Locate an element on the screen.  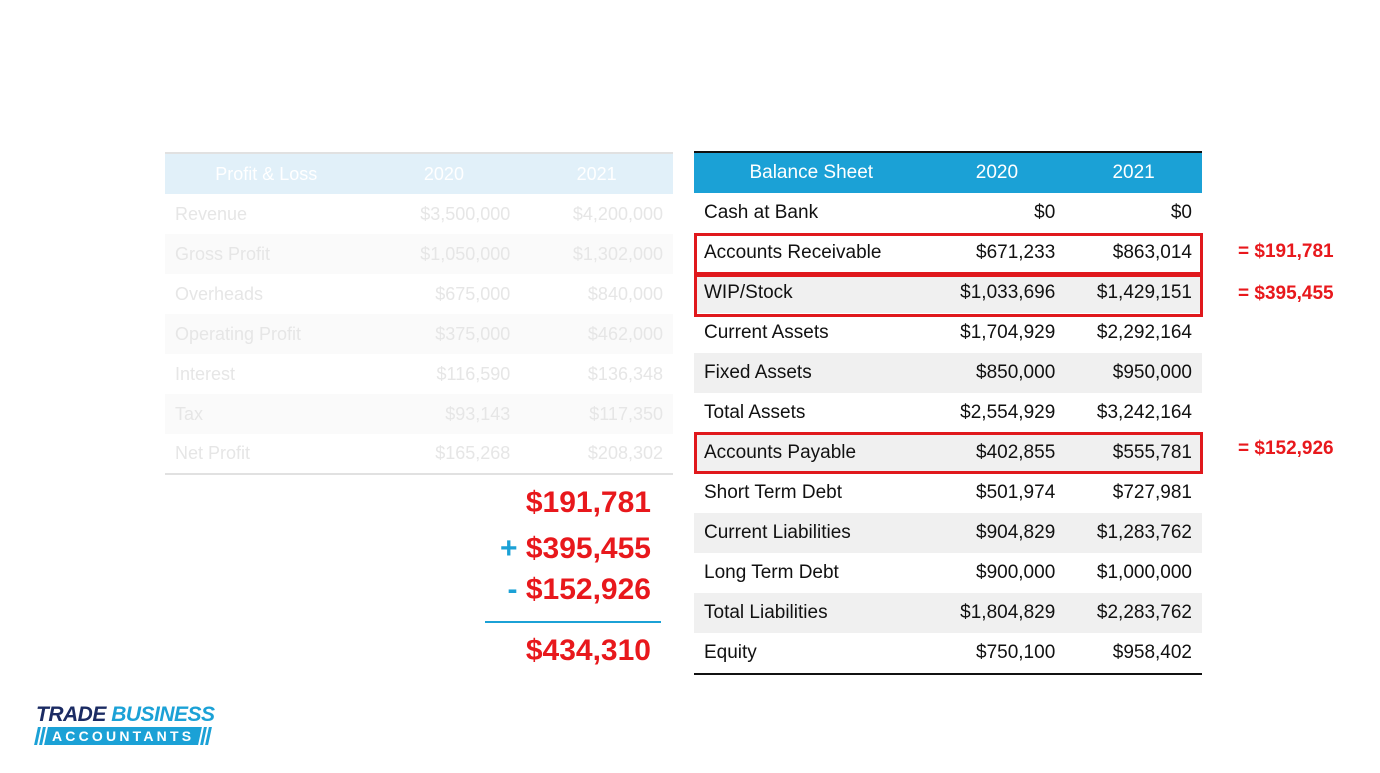
bs-row-accounts-receivable: Accounts Receivable $671,233 $863,014 is located at coordinates (948, 253).